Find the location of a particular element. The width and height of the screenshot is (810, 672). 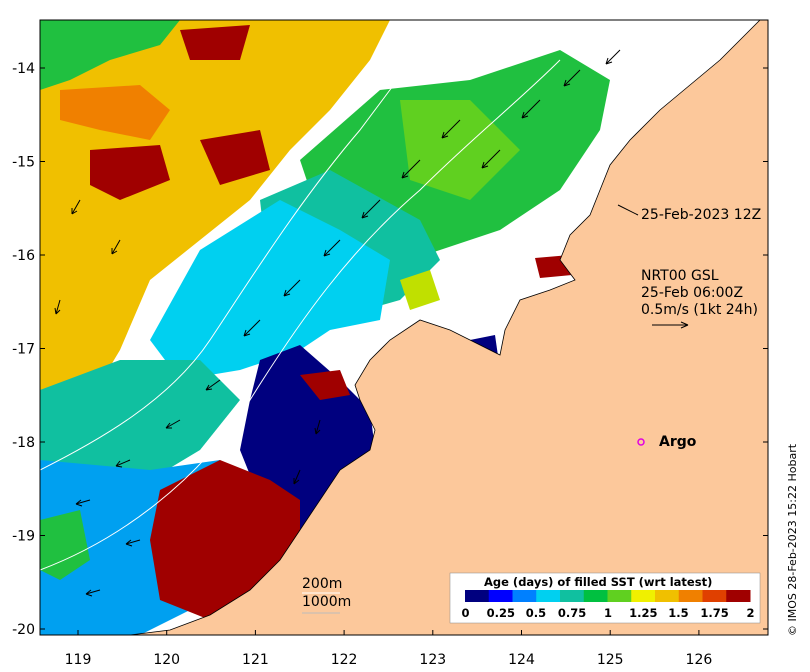

current-time-label: 25-Feb 06:00Z is located at coordinates (692, 293).